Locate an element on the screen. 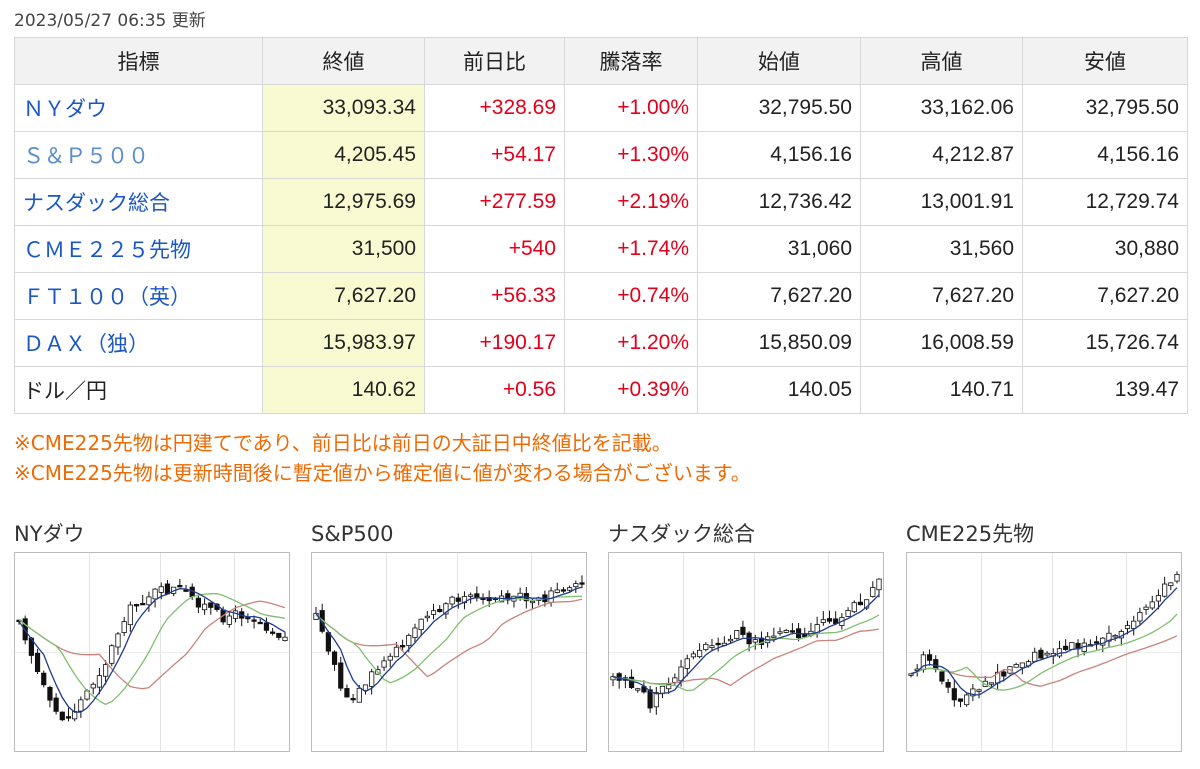  indicator-name-cell: ナスダック総合 is located at coordinates (138, 202).